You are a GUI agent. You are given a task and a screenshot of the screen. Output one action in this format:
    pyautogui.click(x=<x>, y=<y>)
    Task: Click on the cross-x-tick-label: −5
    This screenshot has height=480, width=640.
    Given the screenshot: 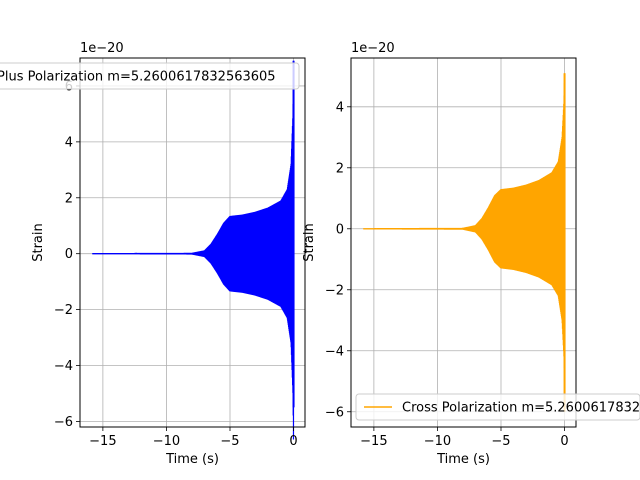 What is the action you would take?
    pyautogui.click(x=500, y=441)
    